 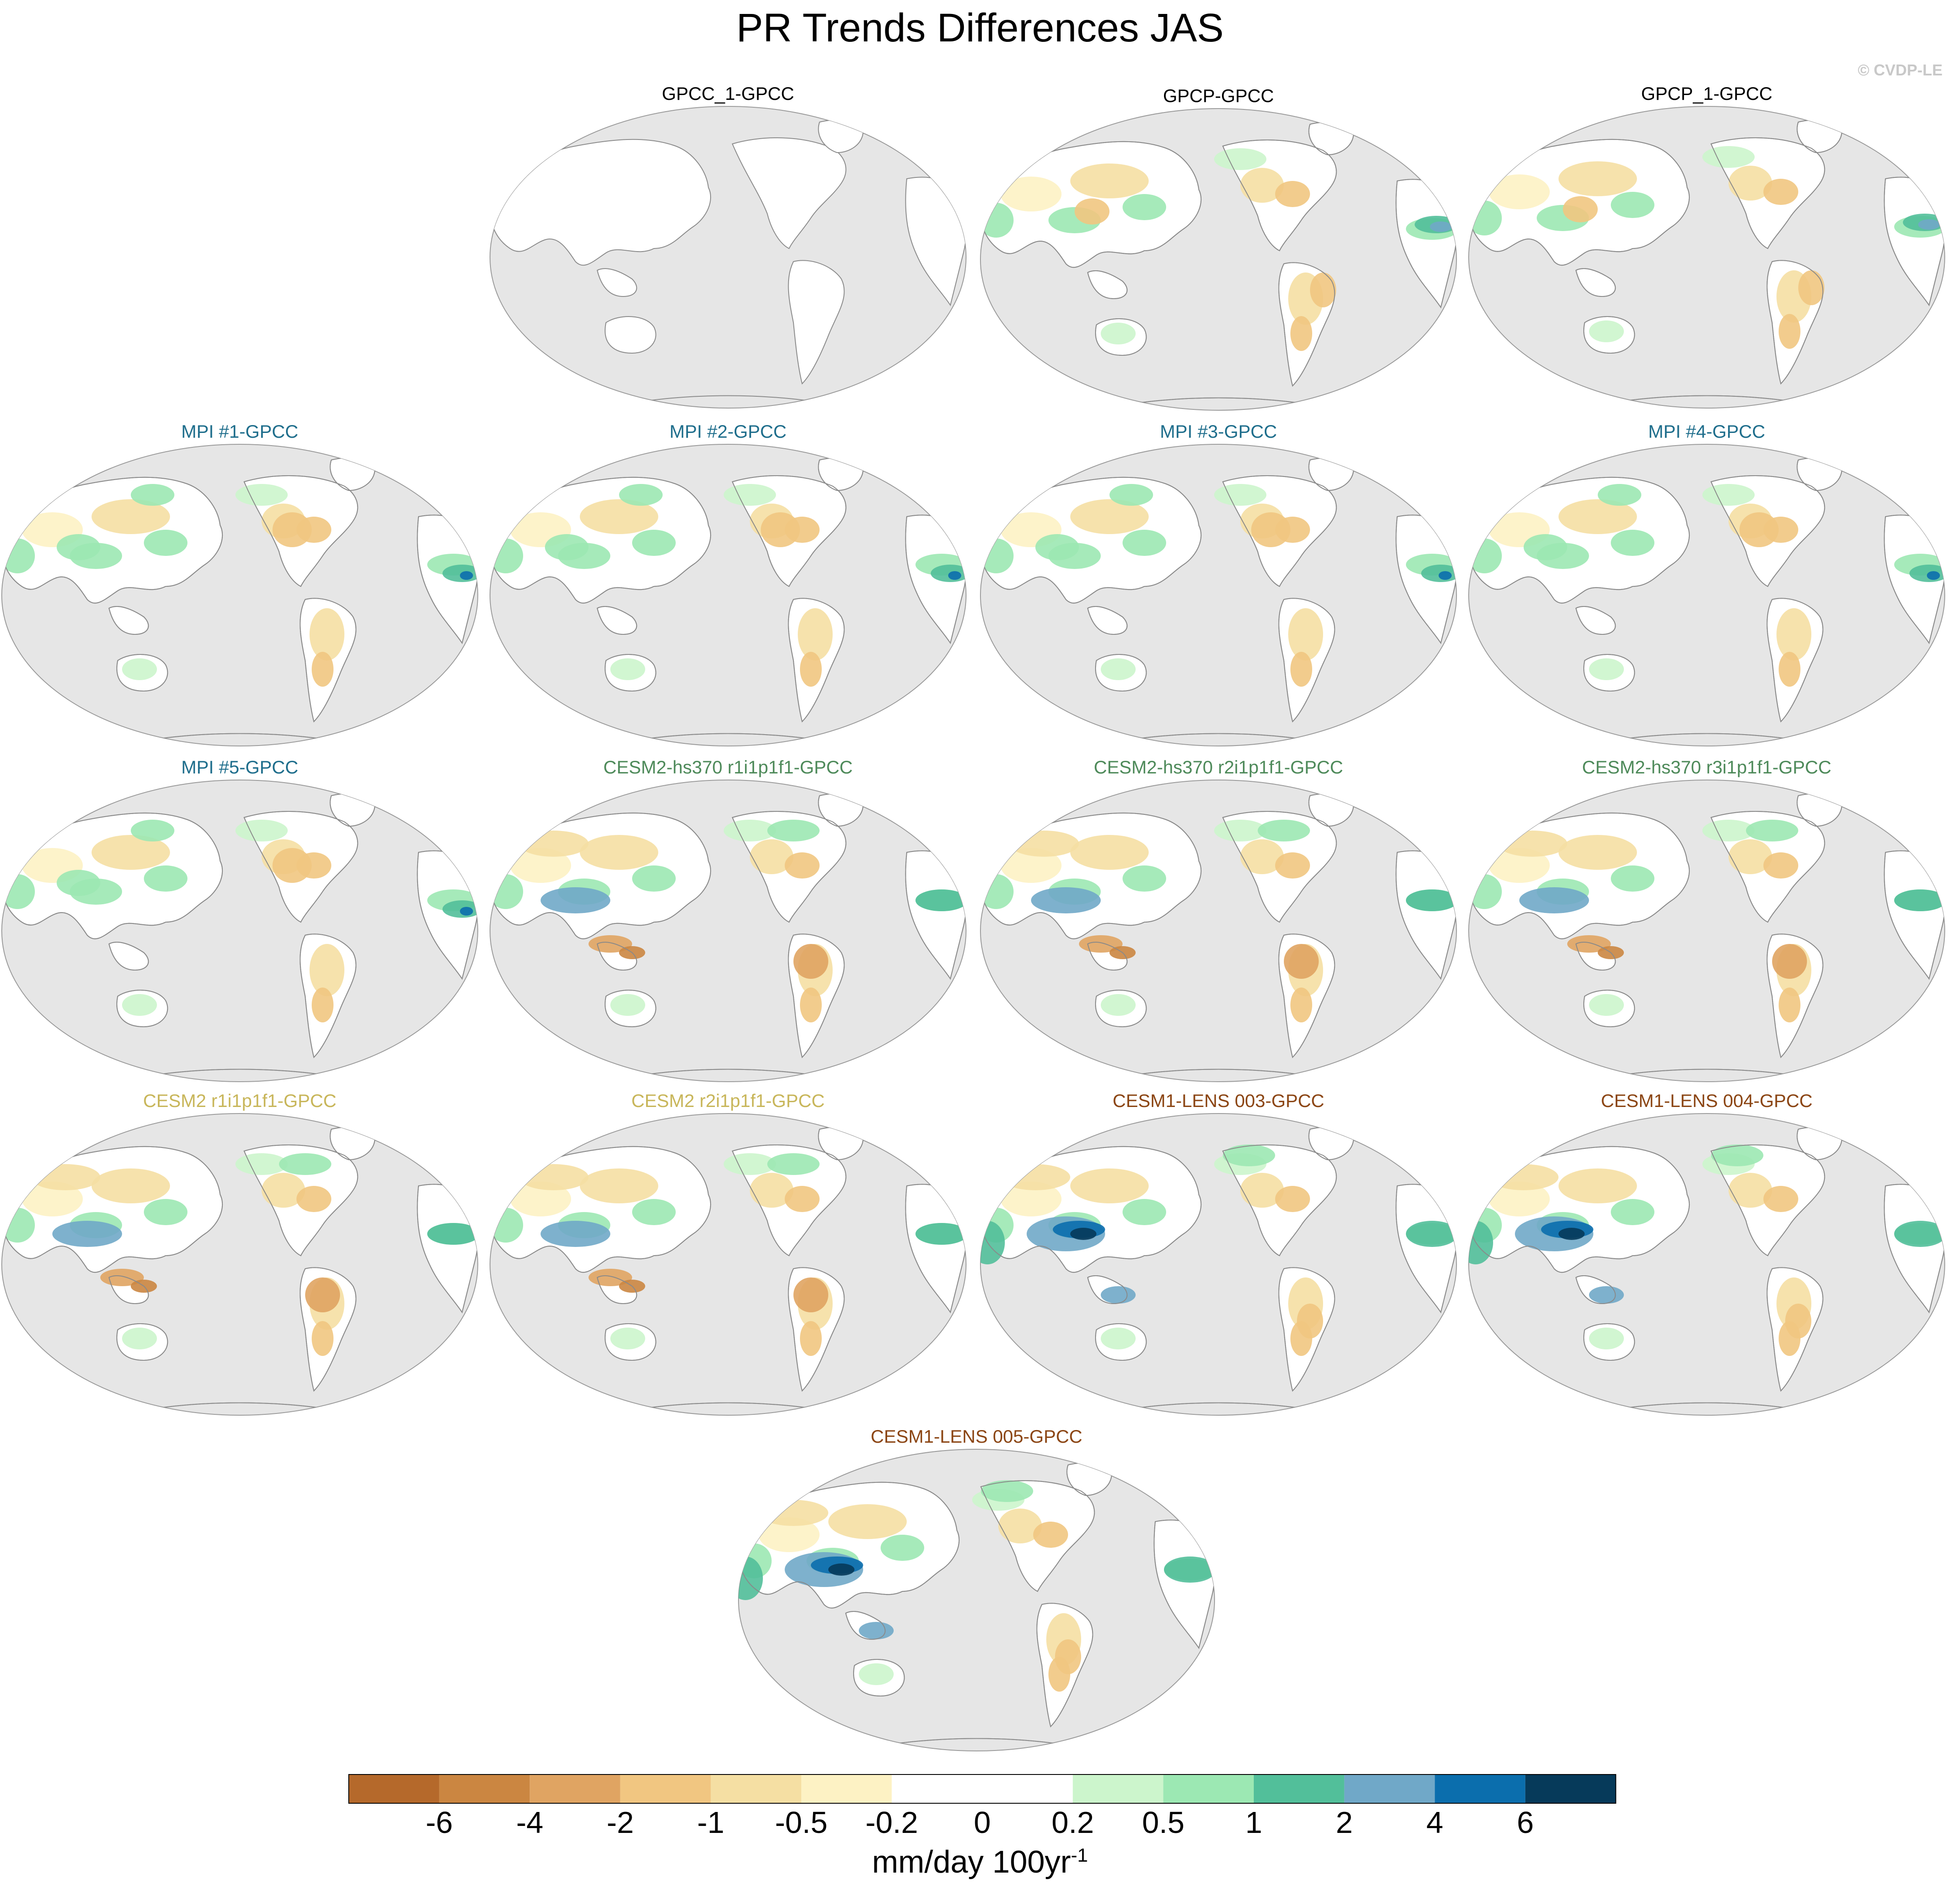 I want to click on credit-watermark: © CVDP-LE, so click(x=1900, y=70).